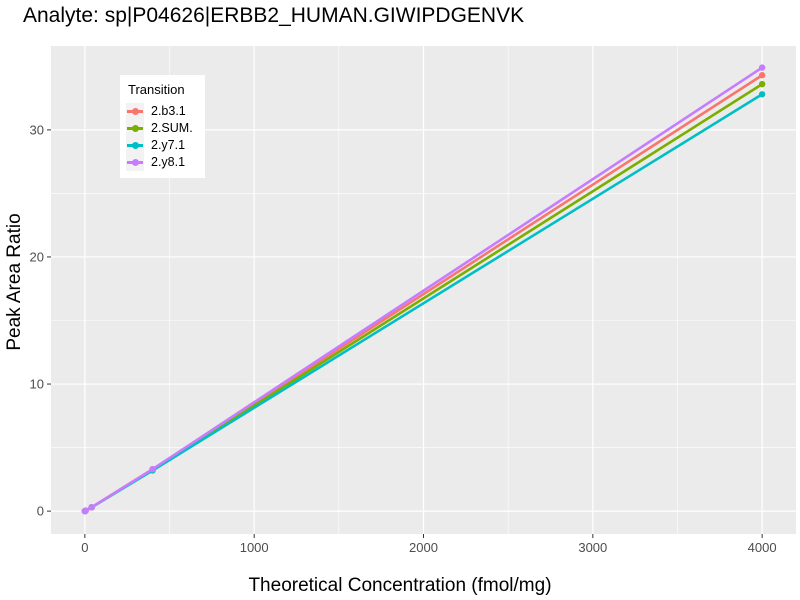 This screenshot has height=600, width=800. What do you see at coordinates (135, 111) in the screenshot?
I see `legend-key-b3` at bounding box center [135, 111].